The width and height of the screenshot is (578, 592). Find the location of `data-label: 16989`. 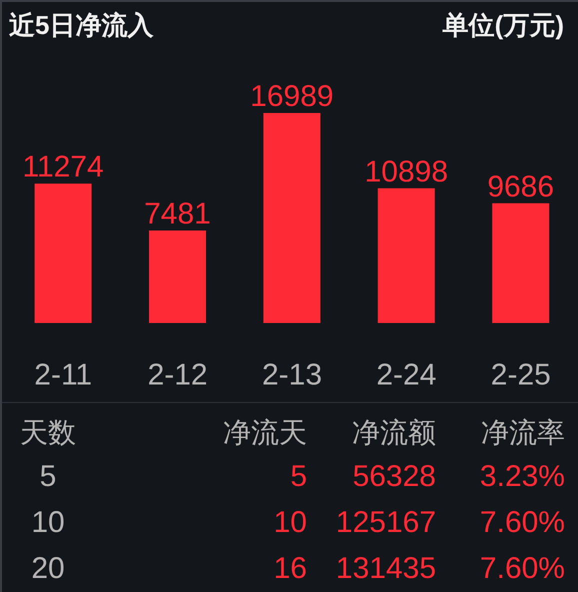

data-label: 16989 is located at coordinates (292, 96).